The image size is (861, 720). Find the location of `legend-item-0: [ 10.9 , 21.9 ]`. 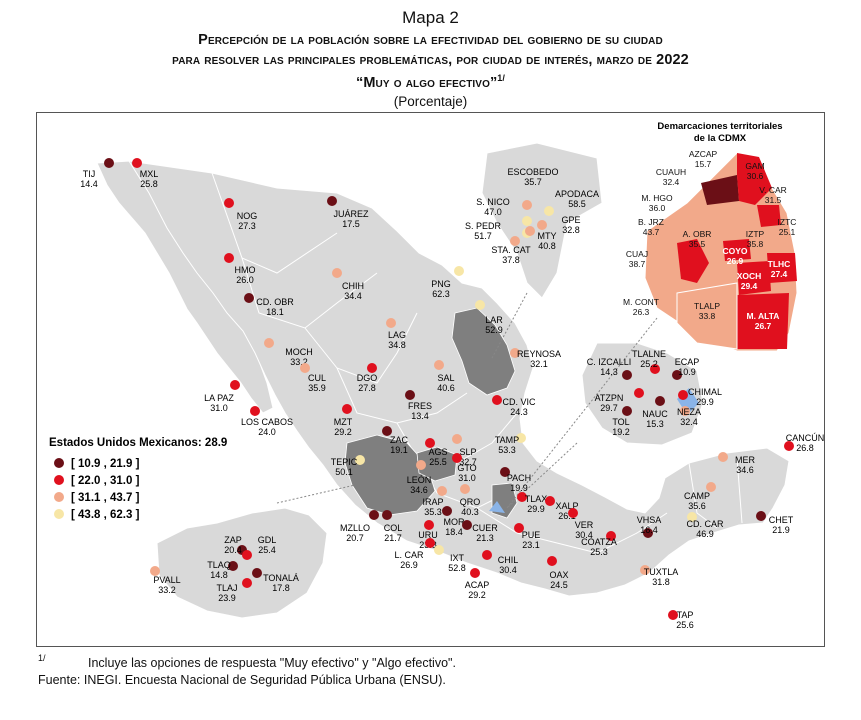

legend-item-0: [ 10.9 , 21.9 ] is located at coordinates (97, 464).